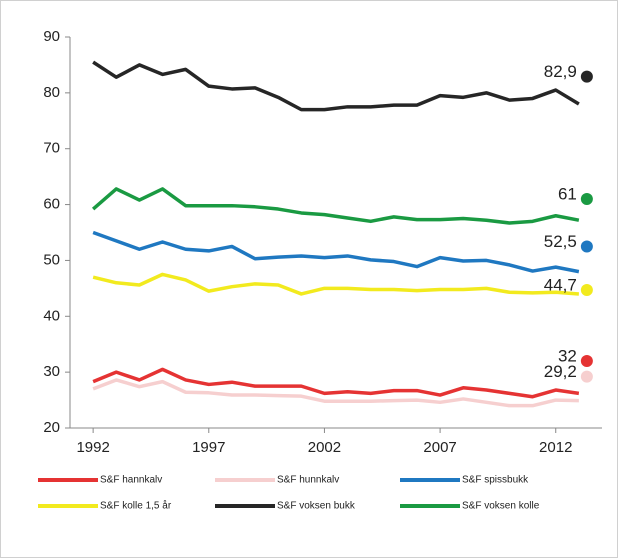  What do you see at coordinates (92, 447) in the screenshot?
I see `x-tick-label: 1992` at bounding box center [92, 447].